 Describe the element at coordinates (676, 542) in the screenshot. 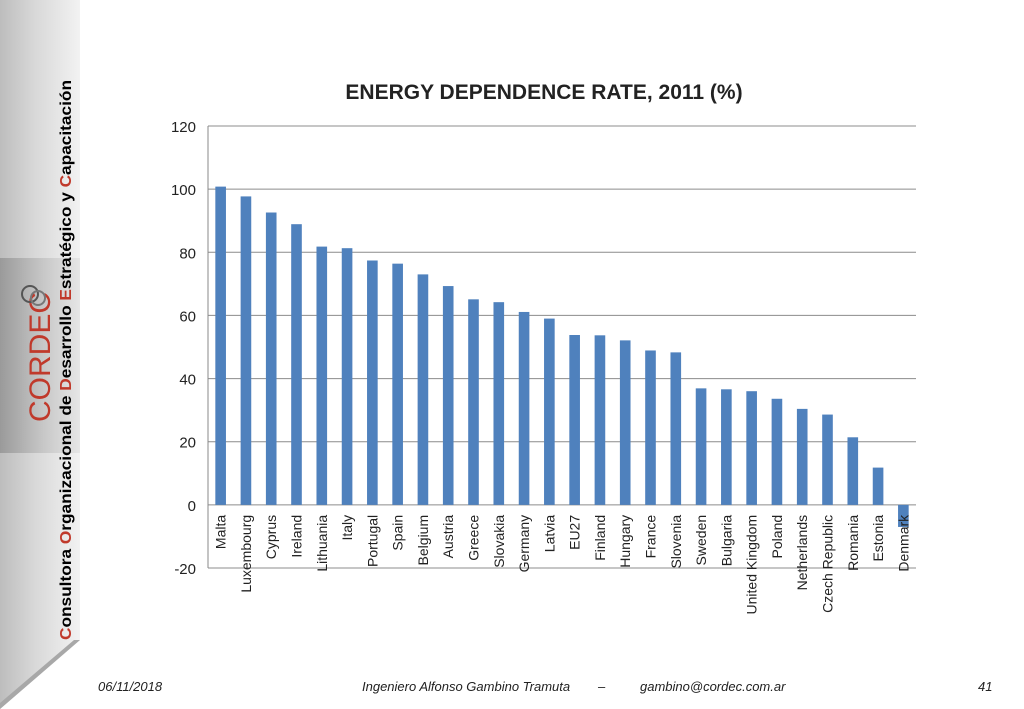

I see `x-tick-label: Slovenia` at that location.